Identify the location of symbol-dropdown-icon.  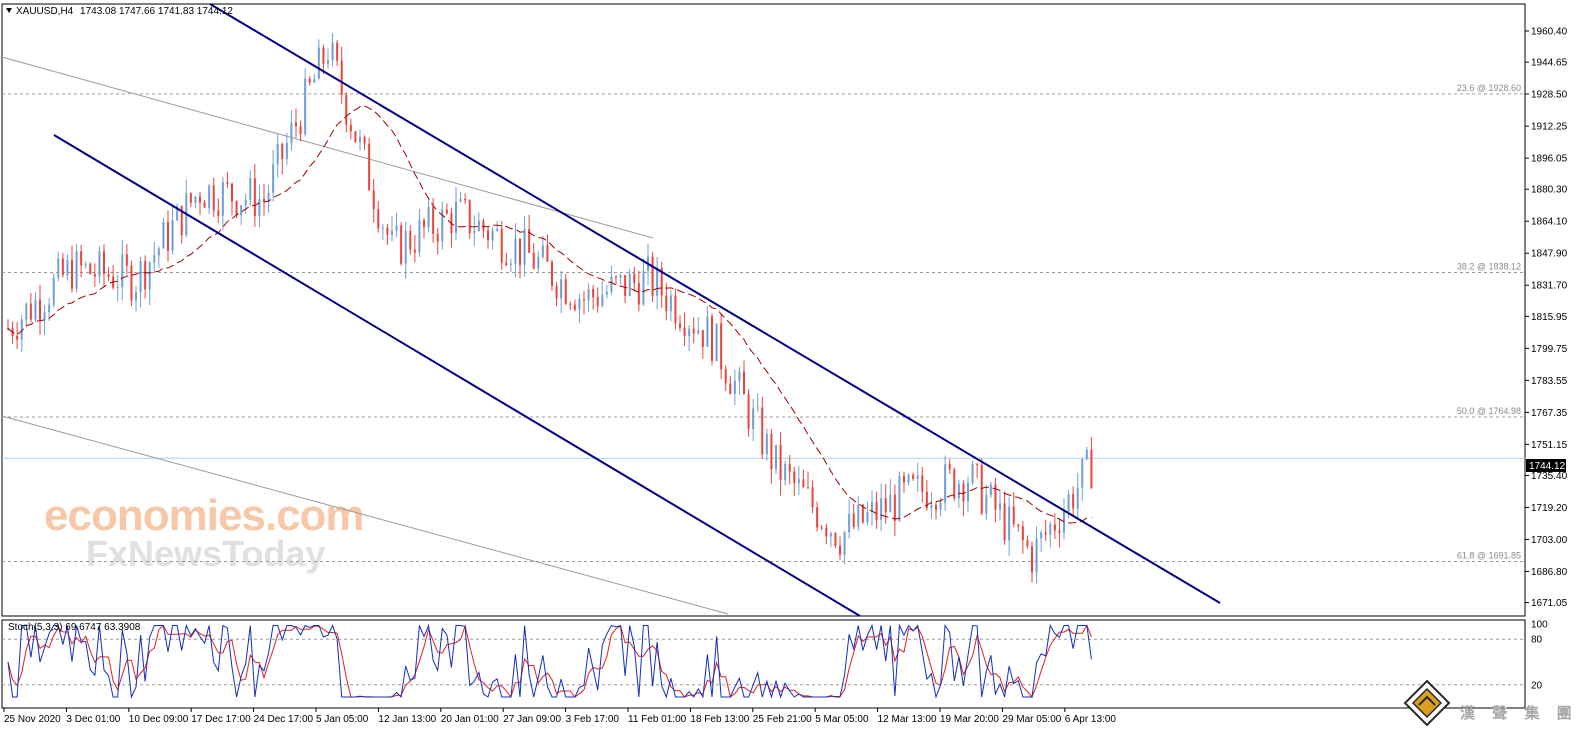
(9, 10).